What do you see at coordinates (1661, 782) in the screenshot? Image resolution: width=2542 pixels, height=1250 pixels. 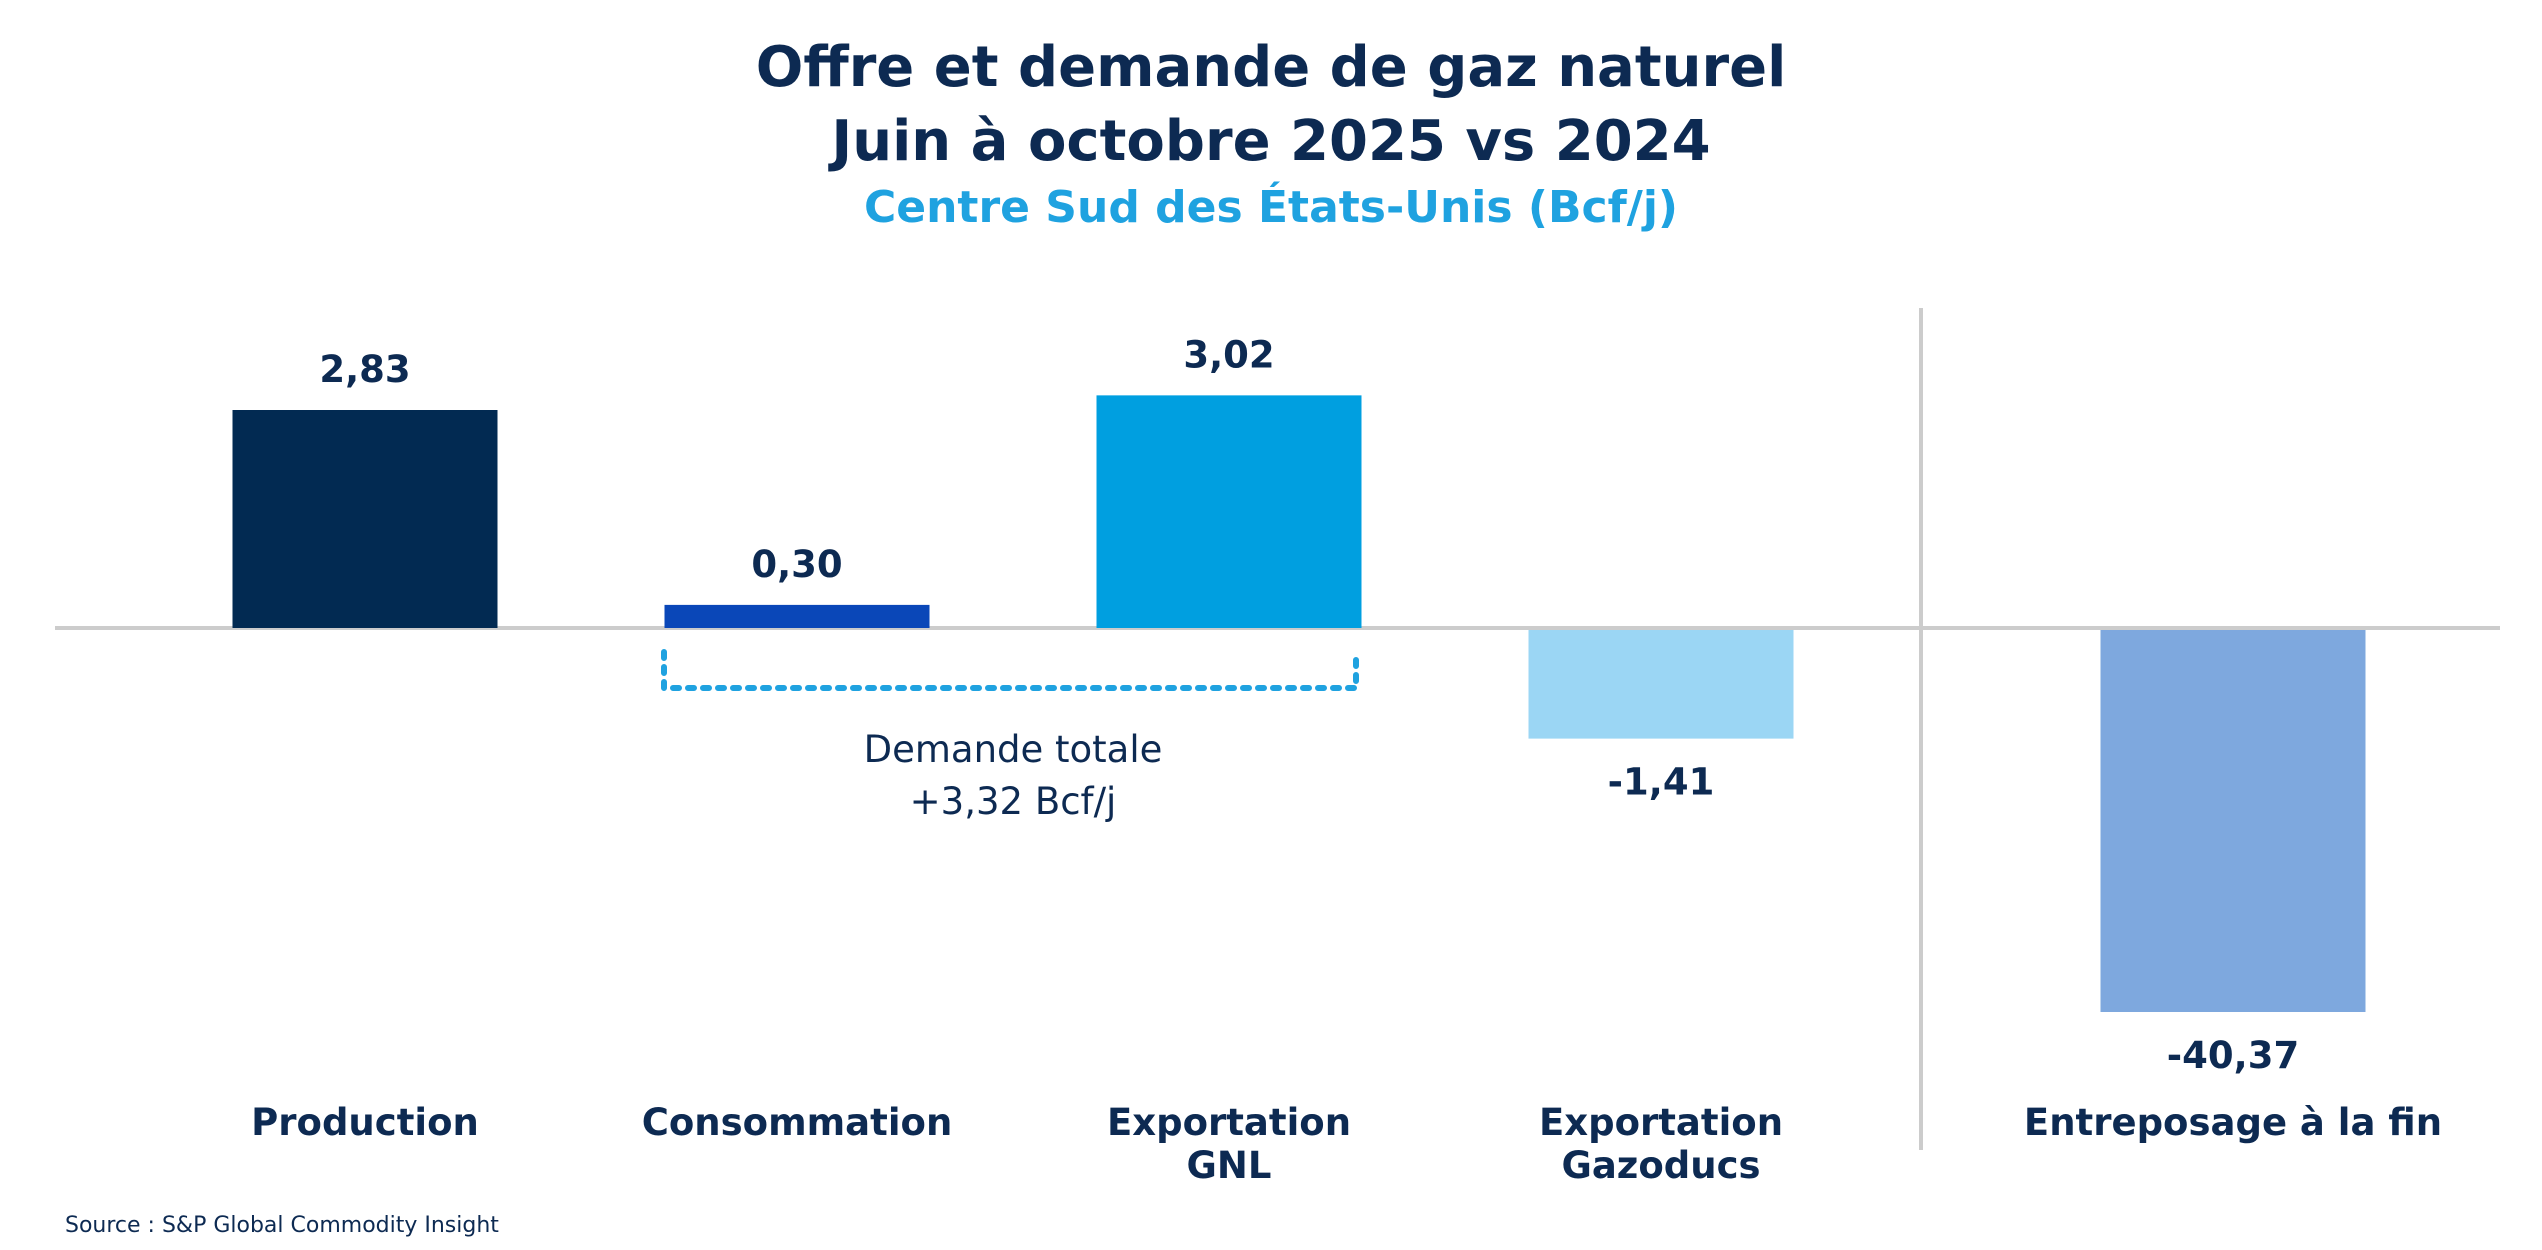 I see `value-label-3: -1,41` at bounding box center [1661, 782].